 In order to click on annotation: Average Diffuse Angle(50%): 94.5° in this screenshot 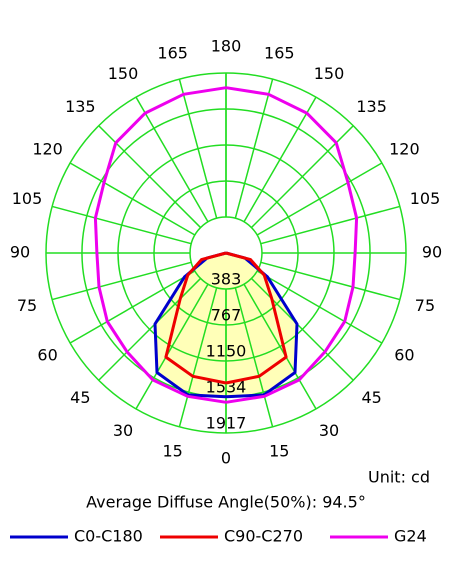, I will do `click(226, 502)`.